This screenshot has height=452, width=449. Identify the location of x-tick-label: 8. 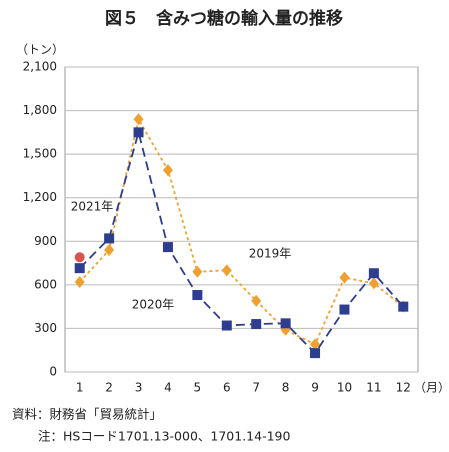
(286, 388).